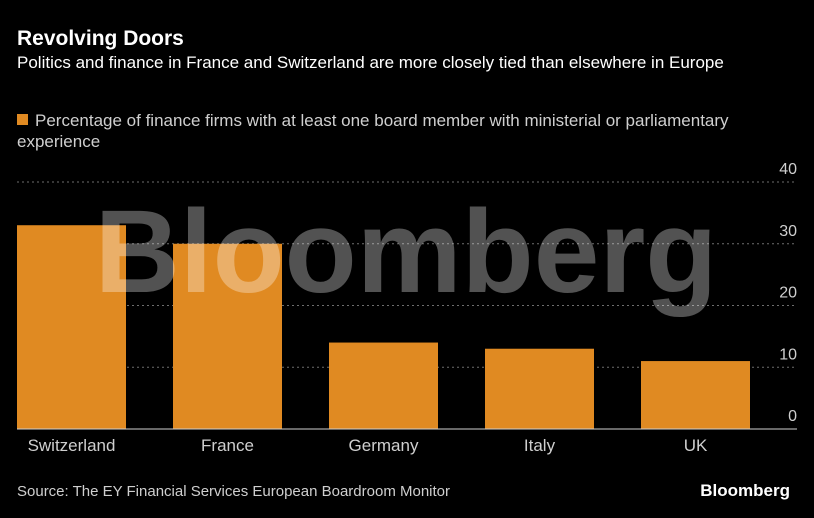 This screenshot has width=814, height=518. I want to click on x-tick-label: Germany, so click(384, 445).